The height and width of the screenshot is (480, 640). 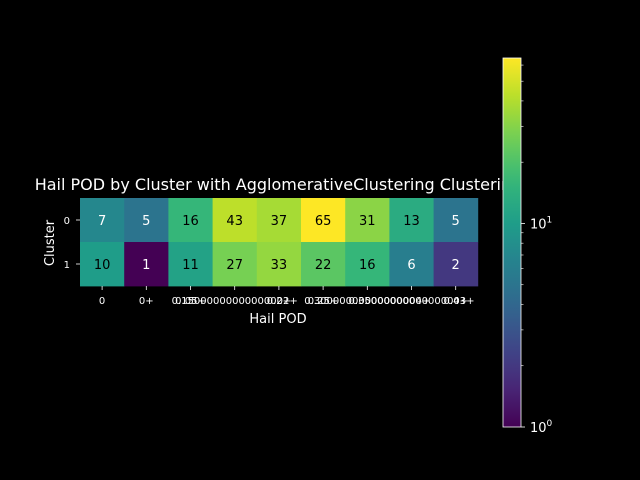 What do you see at coordinates (541, 427) in the screenshot?
I see `colorbar-tick-label: 100` at bounding box center [541, 427].